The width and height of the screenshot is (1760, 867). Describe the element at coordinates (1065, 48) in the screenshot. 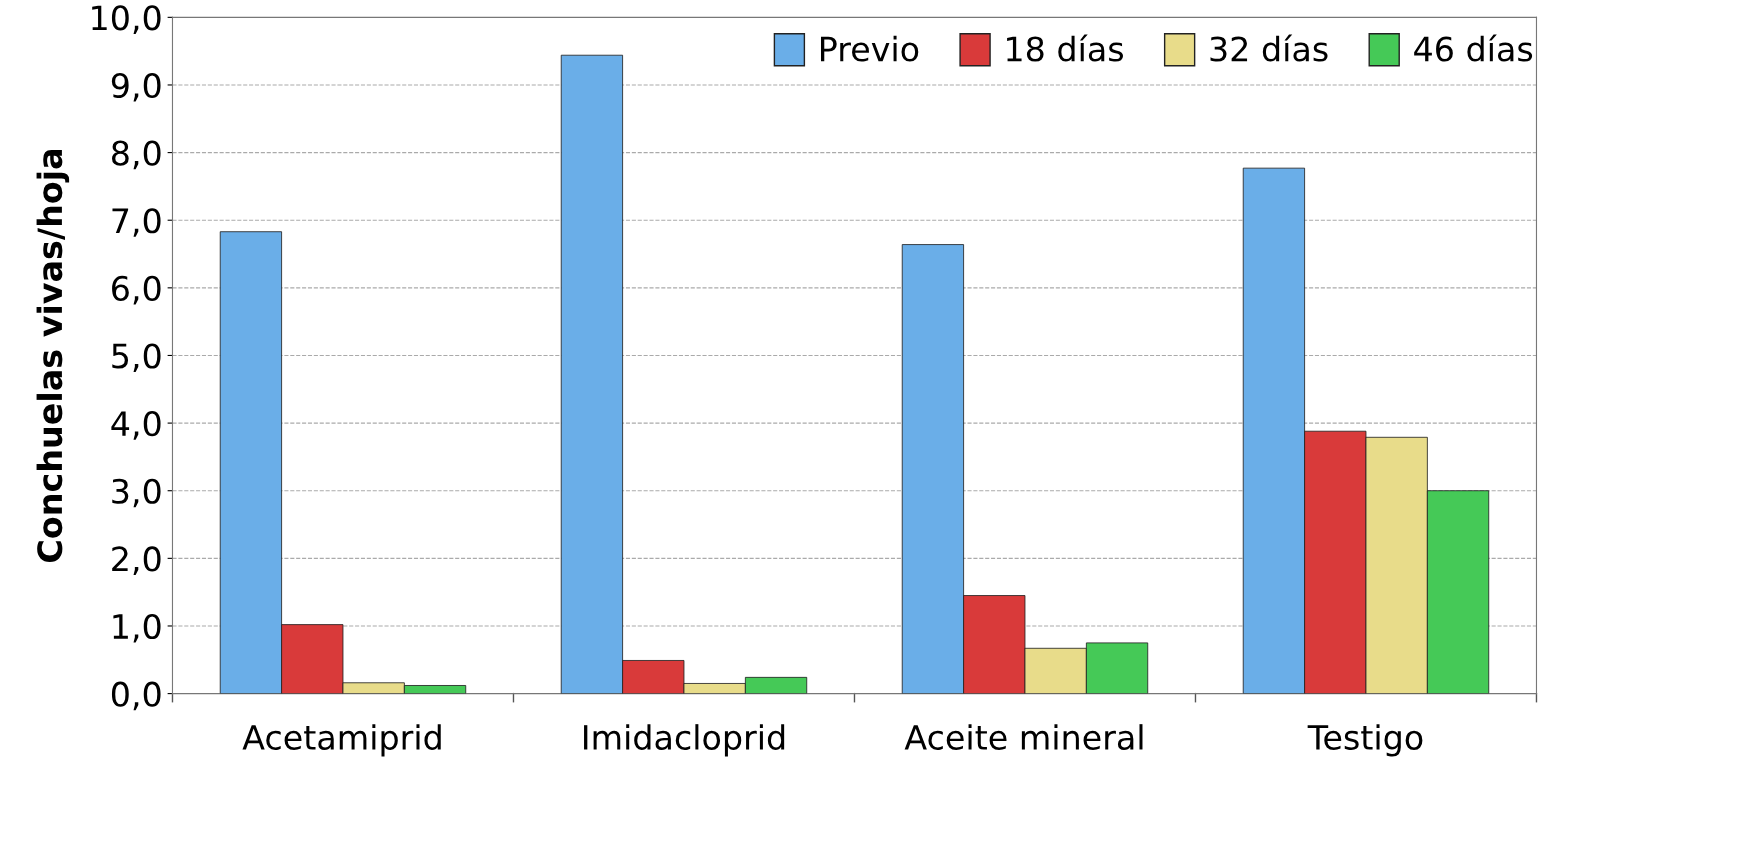

I see `legend-label: 18 días` at that location.